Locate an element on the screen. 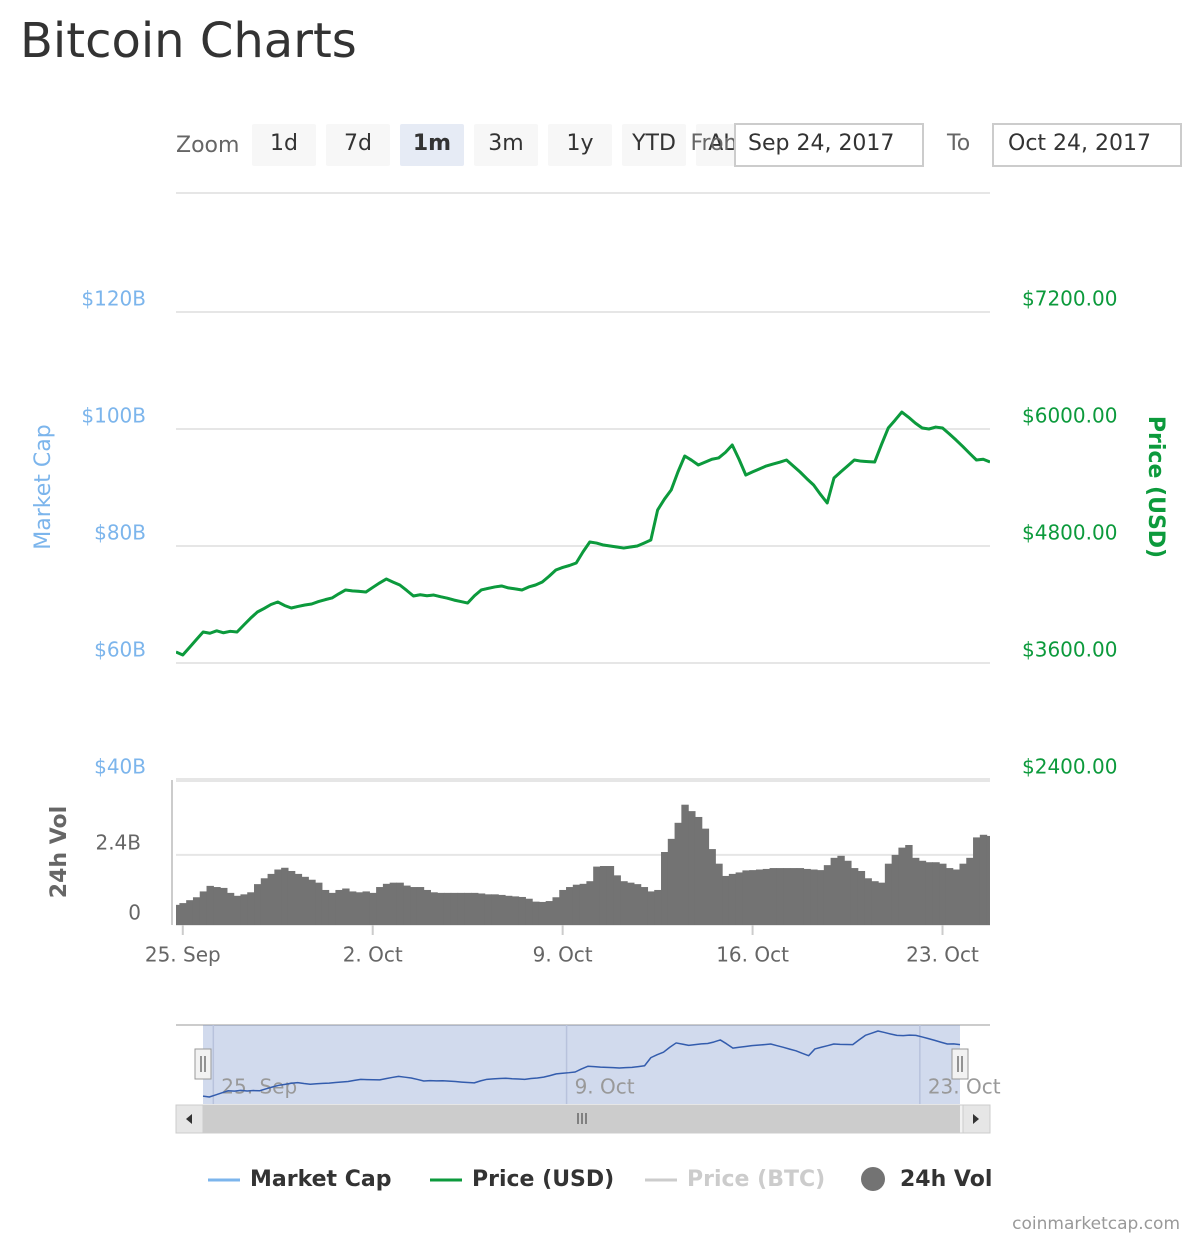 This screenshot has height=1240, width=1200. y-tick-label: $40B is located at coordinates (120, 767).